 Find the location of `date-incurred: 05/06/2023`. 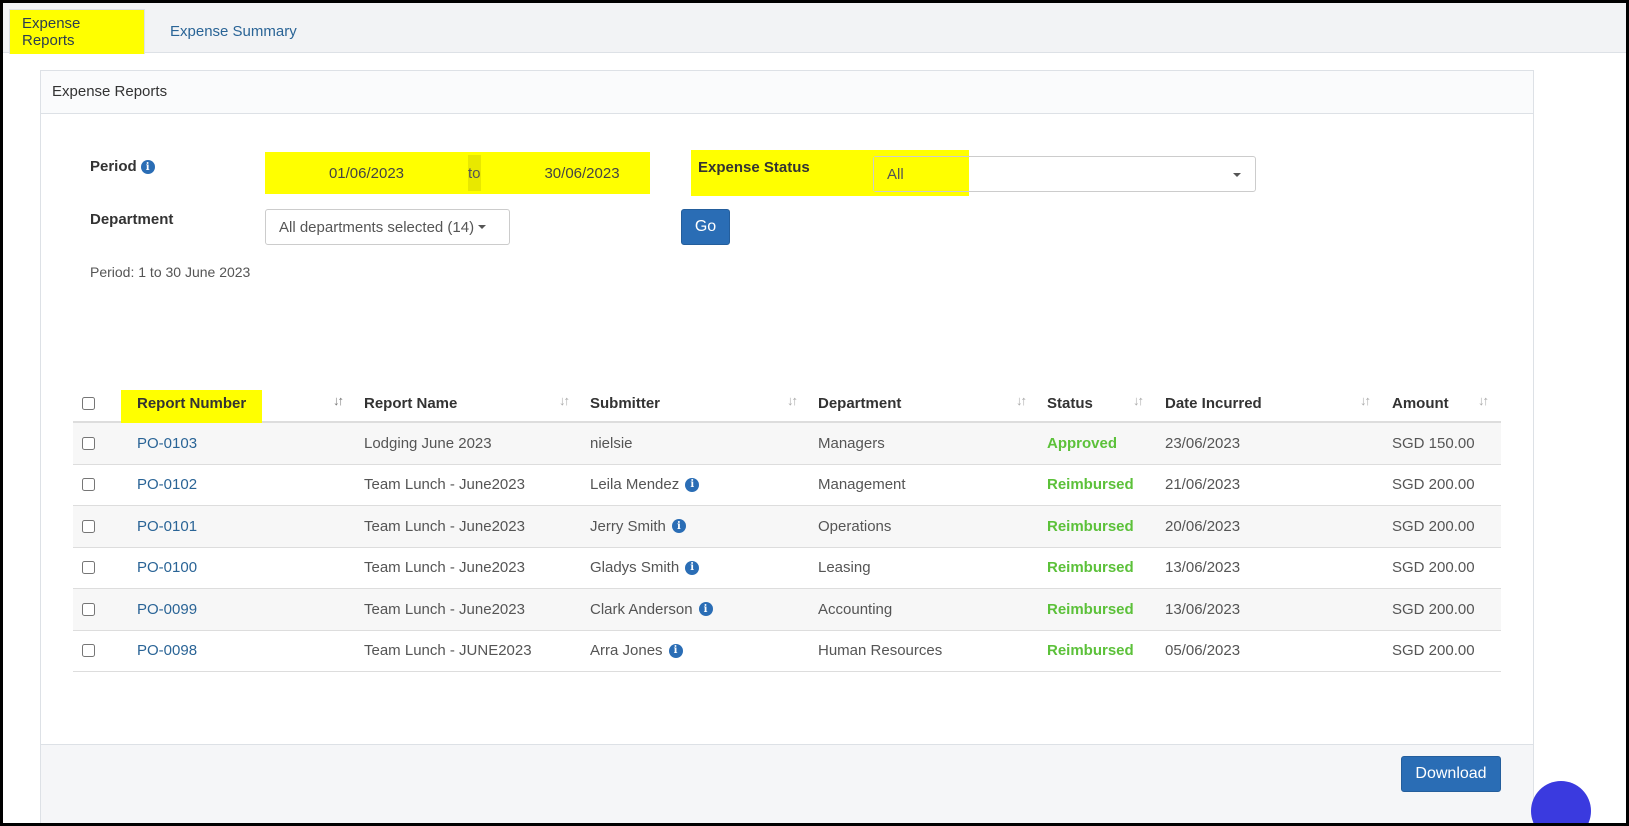

date-incurred: 05/06/2023 is located at coordinates (1203, 651).